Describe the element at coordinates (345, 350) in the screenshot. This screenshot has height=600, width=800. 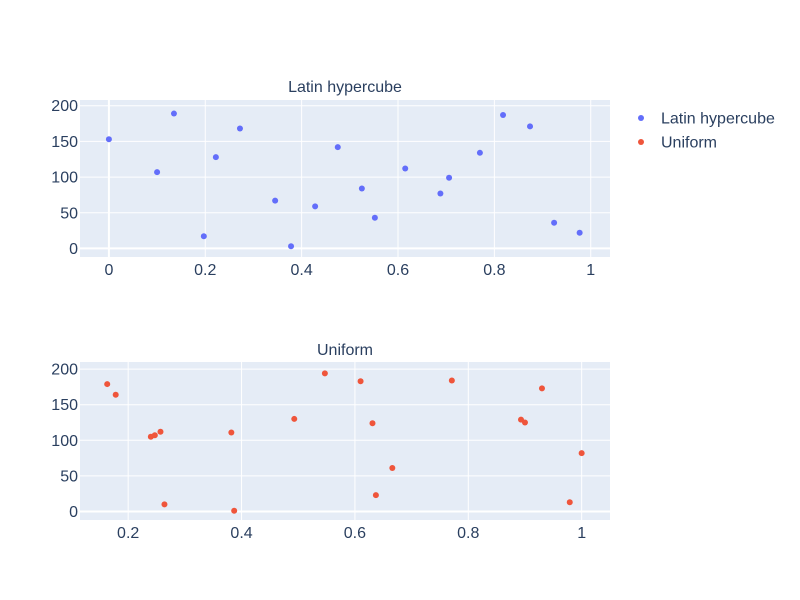
I see `subplot-title: Uniform` at that location.